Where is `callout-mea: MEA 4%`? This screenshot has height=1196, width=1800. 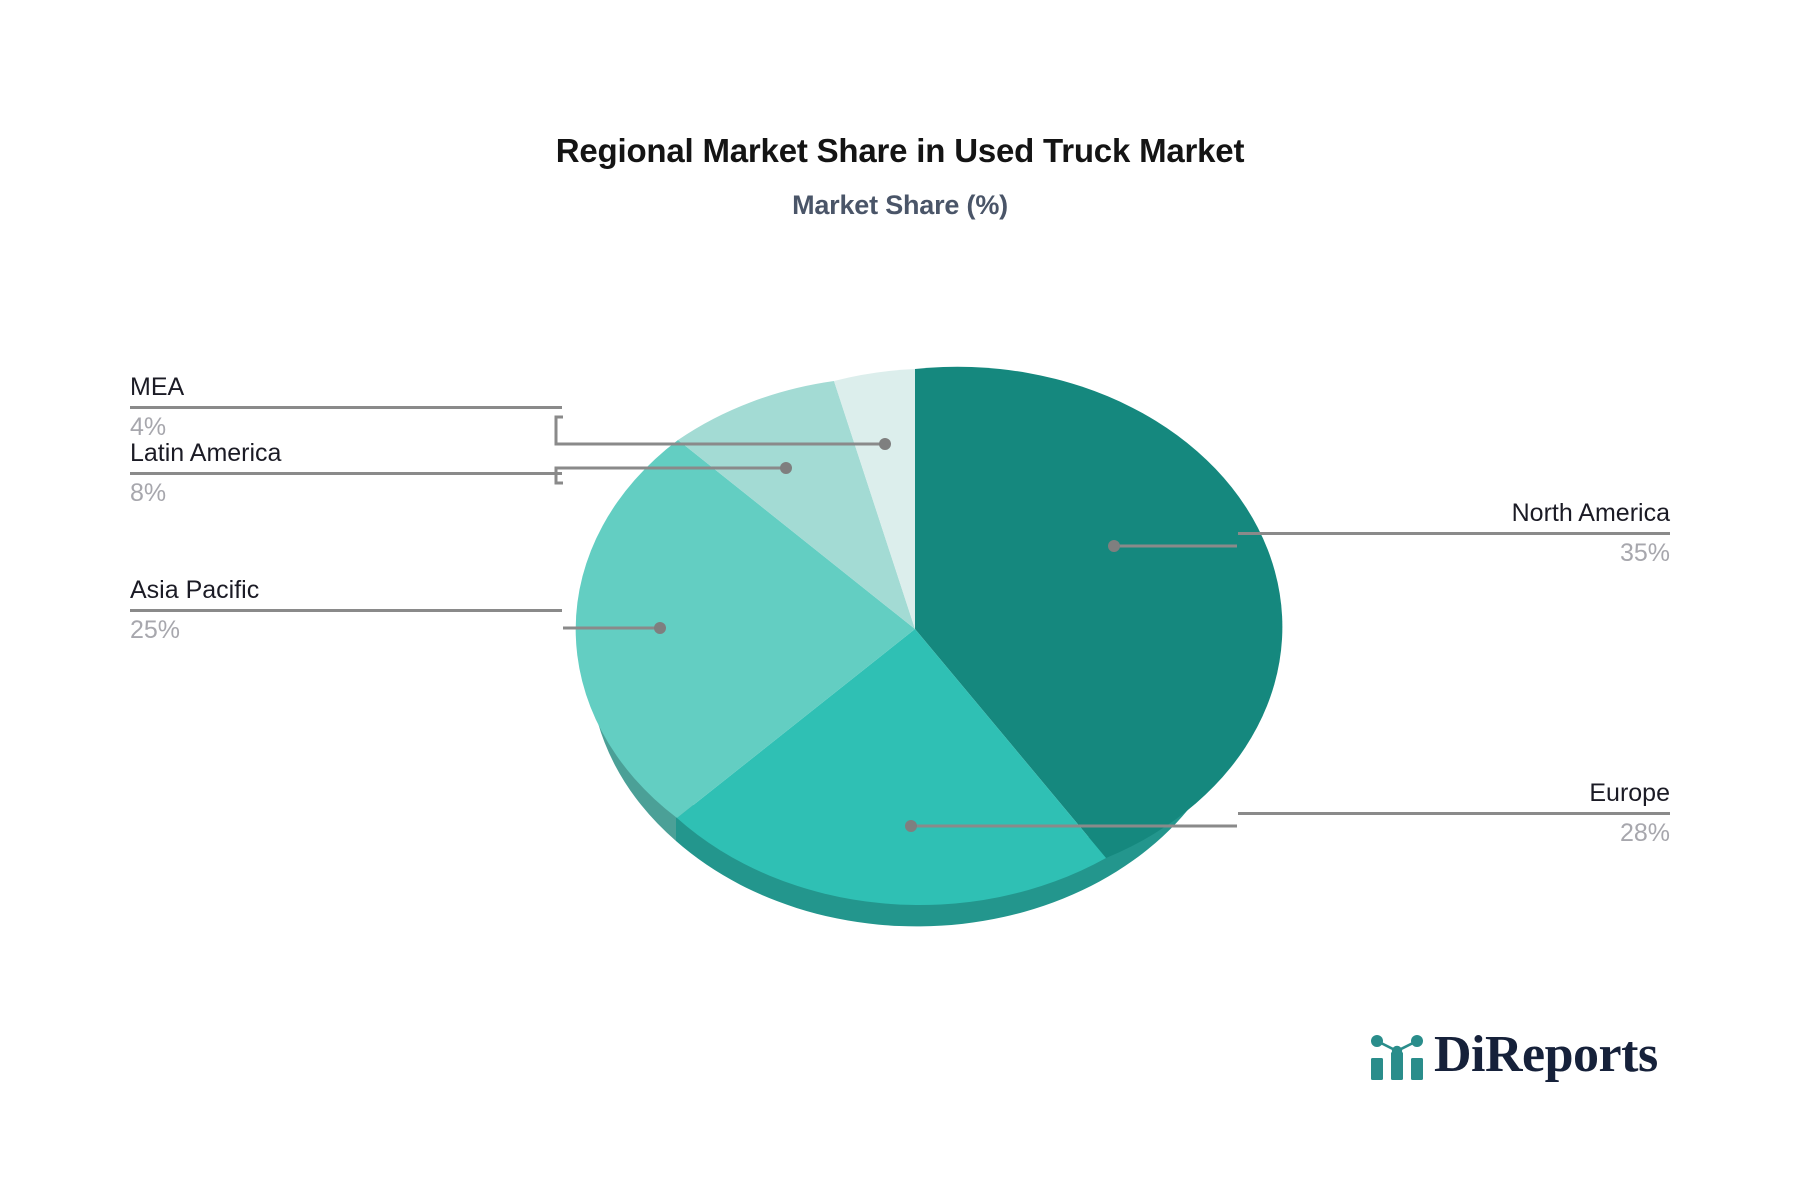
callout-mea: MEA 4% is located at coordinates (346, 407).